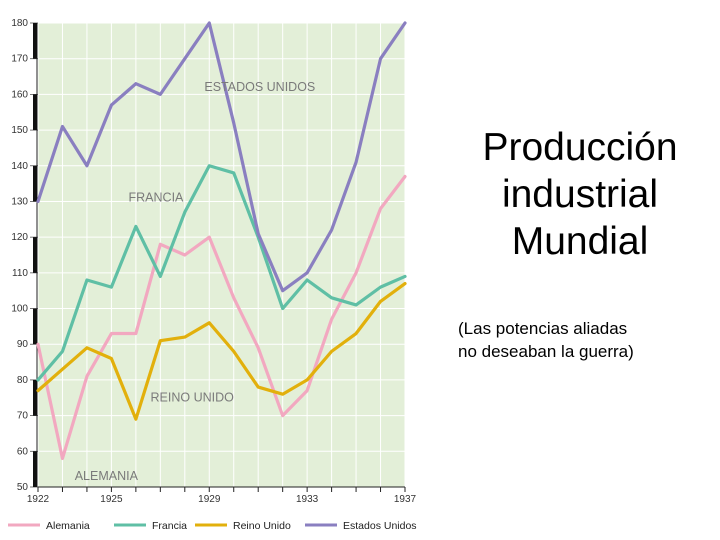 The width and height of the screenshot is (720, 540). What do you see at coordinates (38, 499) in the screenshot?
I see `x-tick-label: 1922` at bounding box center [38, 499].